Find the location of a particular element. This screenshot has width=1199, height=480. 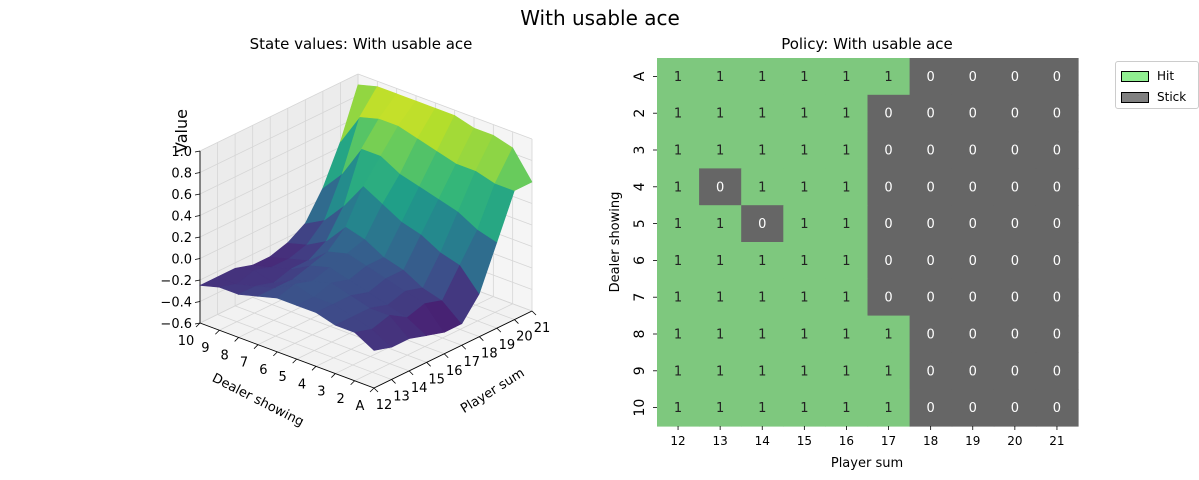

heatmap-y-tick-label: A is located at coordinates (640, 76).